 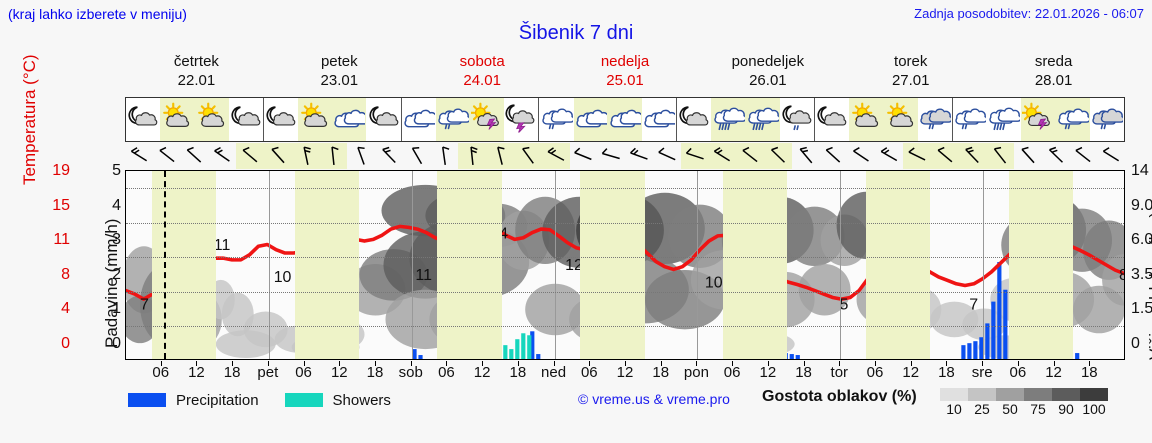 What do you see at coordinates (521, 119) in the screenshot?
I see `night-storm-icon` at bounding box center [521, 119].